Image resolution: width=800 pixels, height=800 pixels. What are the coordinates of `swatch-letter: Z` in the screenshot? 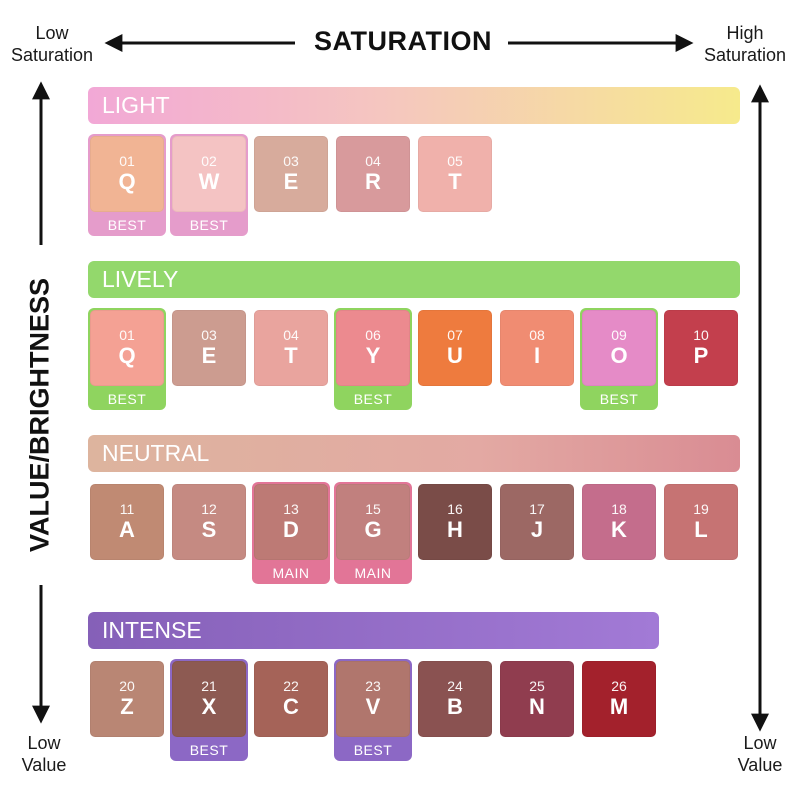 It's located at (127, 706).